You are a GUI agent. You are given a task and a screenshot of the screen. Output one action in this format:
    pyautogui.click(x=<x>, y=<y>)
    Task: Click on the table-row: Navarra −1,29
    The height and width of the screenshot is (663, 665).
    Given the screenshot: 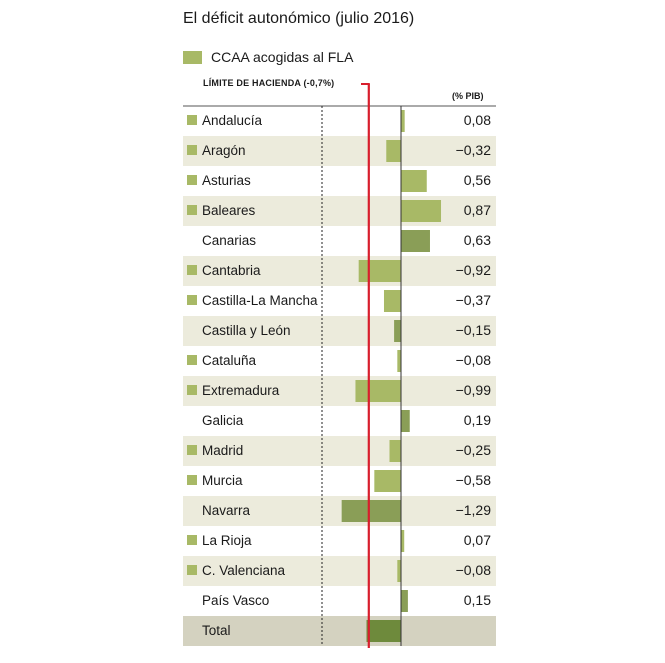 What is the action you would take?
    pyautogui.click(x=339, y=511)
    